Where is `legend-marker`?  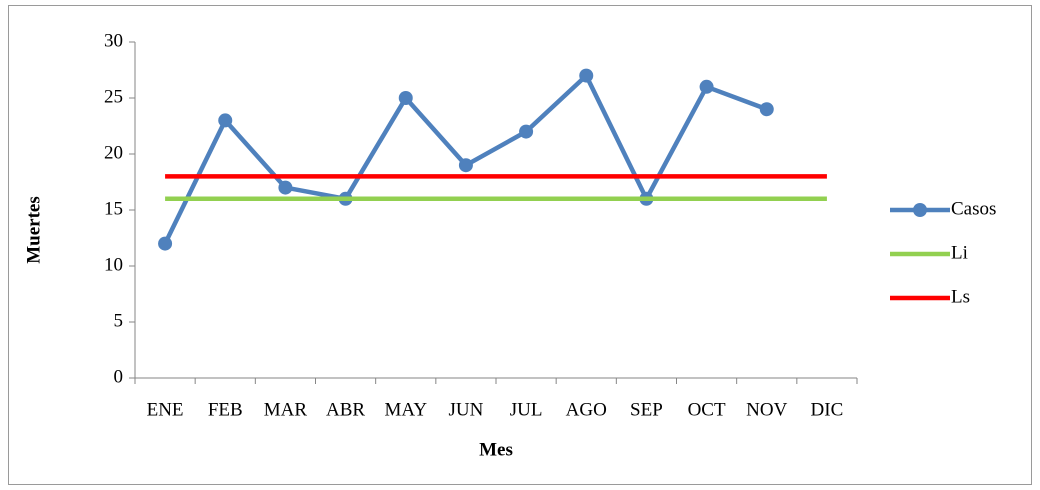
legend-marker is located at coordinates (920, 210).